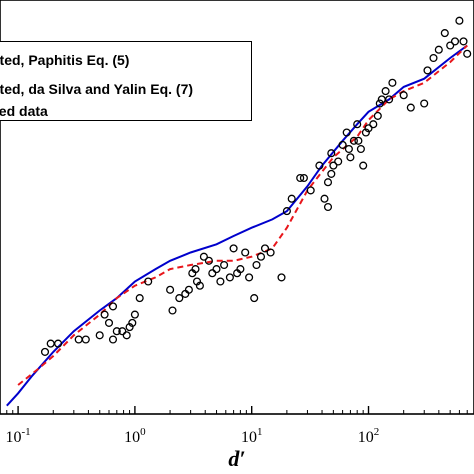 The image size is (474, 474). I want to click on x-tick-label: 10², so click(369, 436).